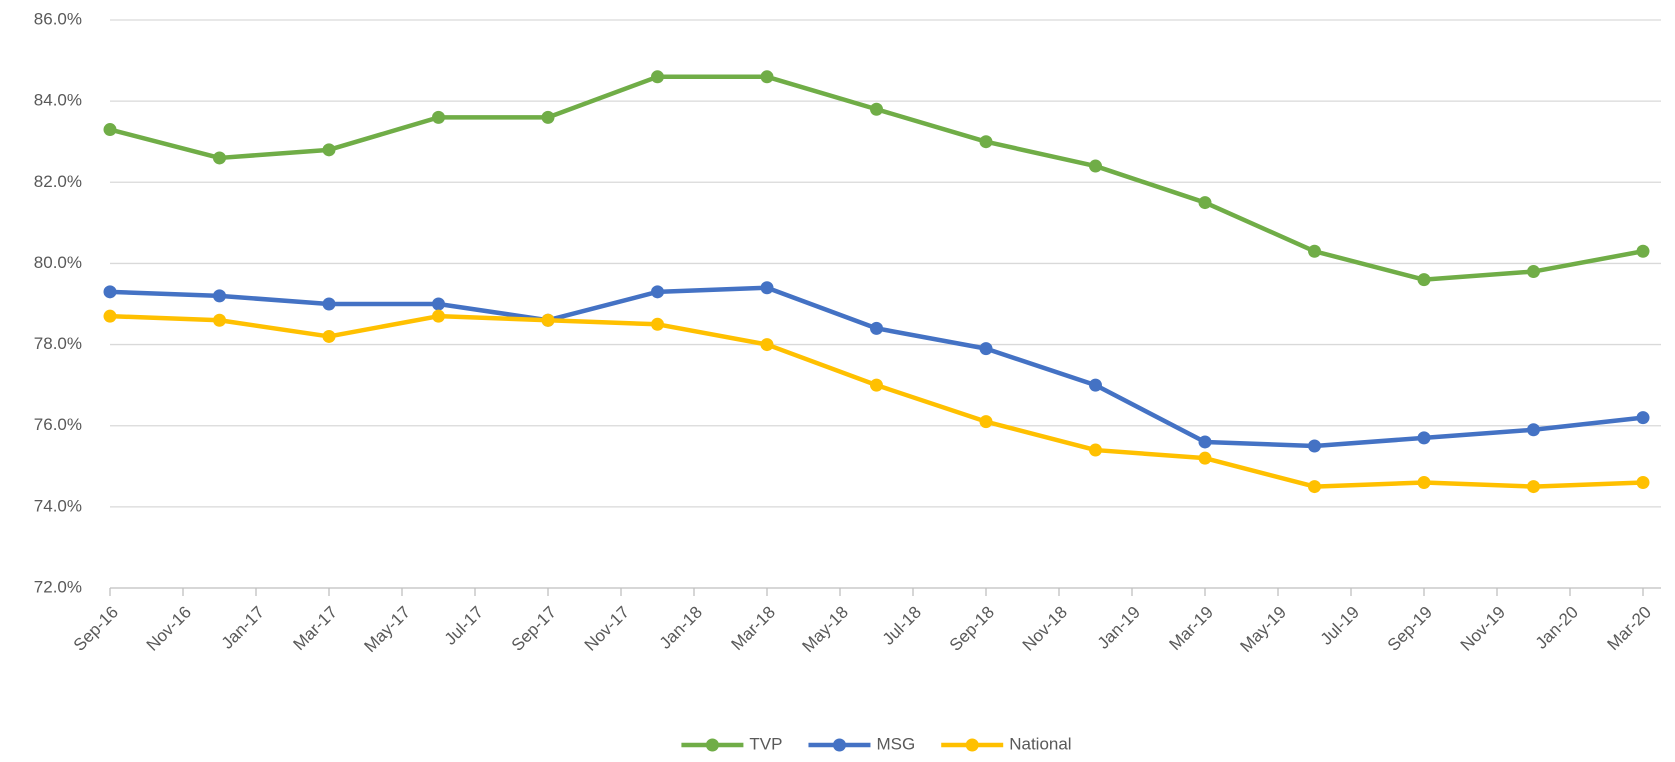  Describe the element at coordinates (1410, 629) in the screenshot. I see `x-tick-label: Sep-19` at that location.